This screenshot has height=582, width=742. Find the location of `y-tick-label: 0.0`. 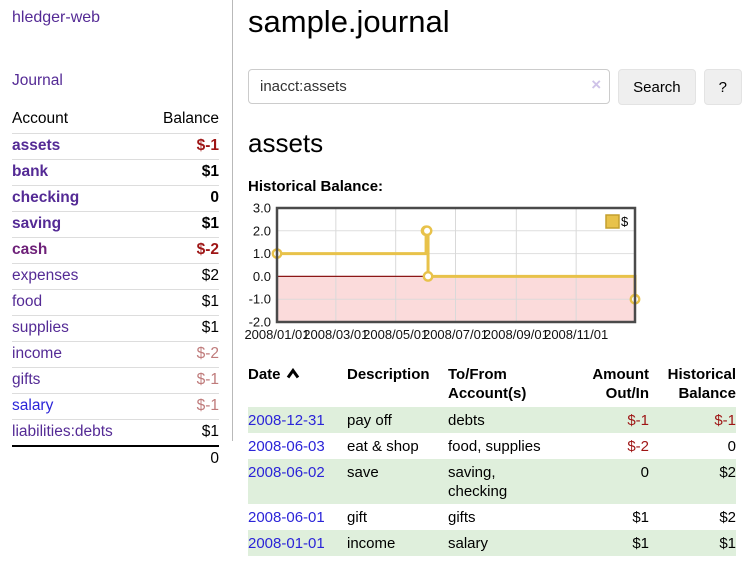

y-tick-label: 0.0 is located at coordinates (262, 276).